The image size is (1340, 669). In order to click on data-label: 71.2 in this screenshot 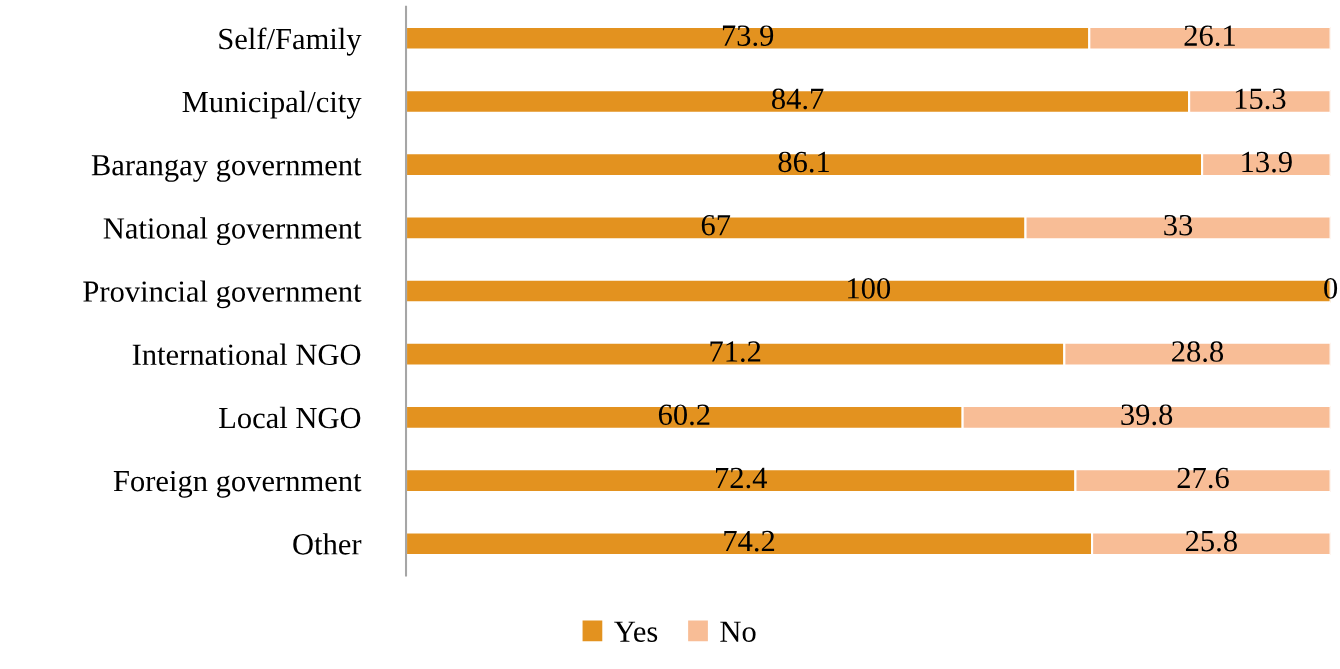, I will do `click(735, 351)`.